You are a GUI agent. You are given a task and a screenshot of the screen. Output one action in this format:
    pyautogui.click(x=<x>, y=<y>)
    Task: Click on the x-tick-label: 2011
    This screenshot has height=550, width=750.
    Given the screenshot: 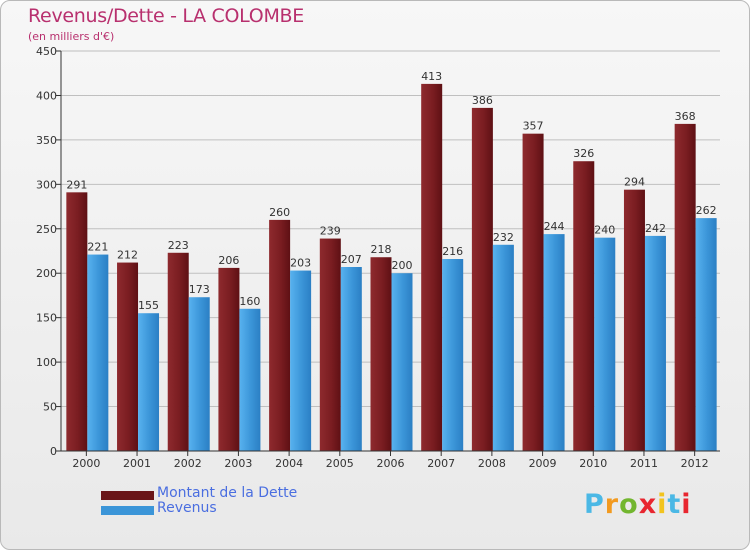 What is the action you would take?
    pyautogui.click(x=644, y=463)
    